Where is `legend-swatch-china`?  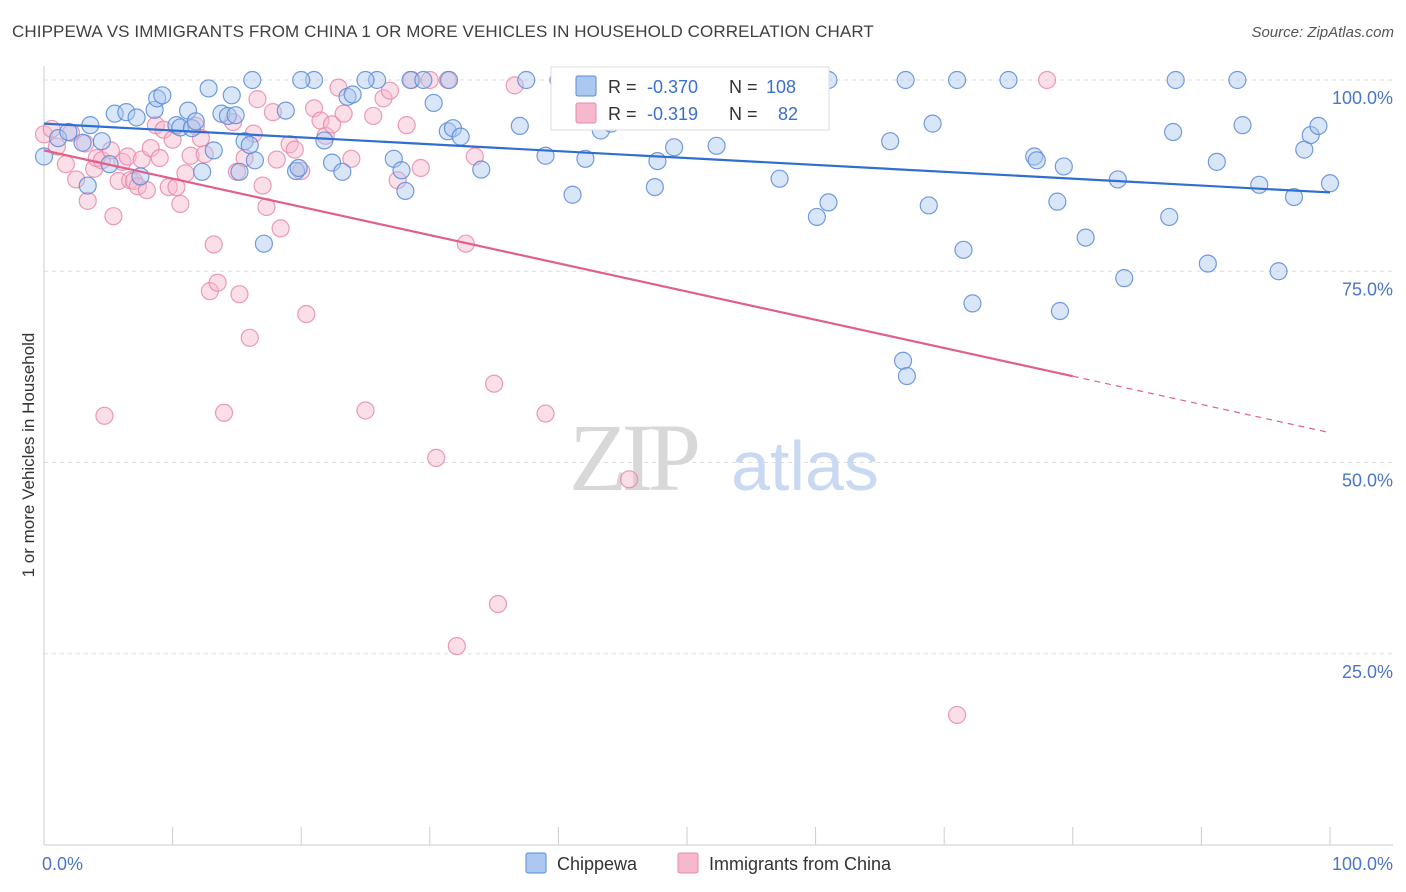 legend-swatch-china is located at coordinates (688, 863).